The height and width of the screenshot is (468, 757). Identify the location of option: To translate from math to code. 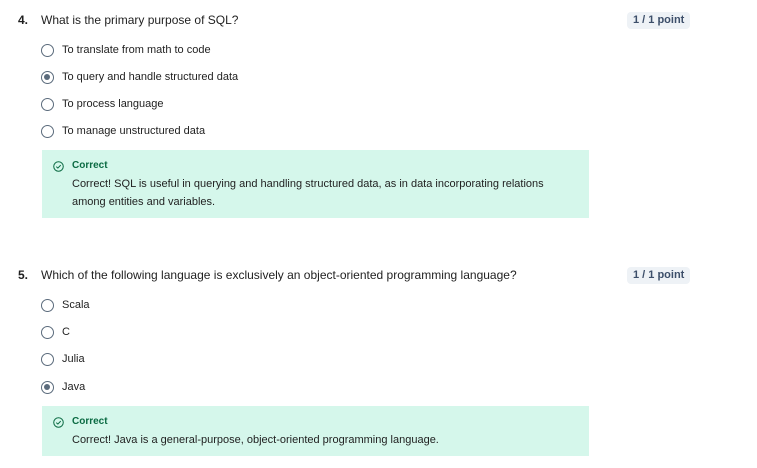
(126, 50).